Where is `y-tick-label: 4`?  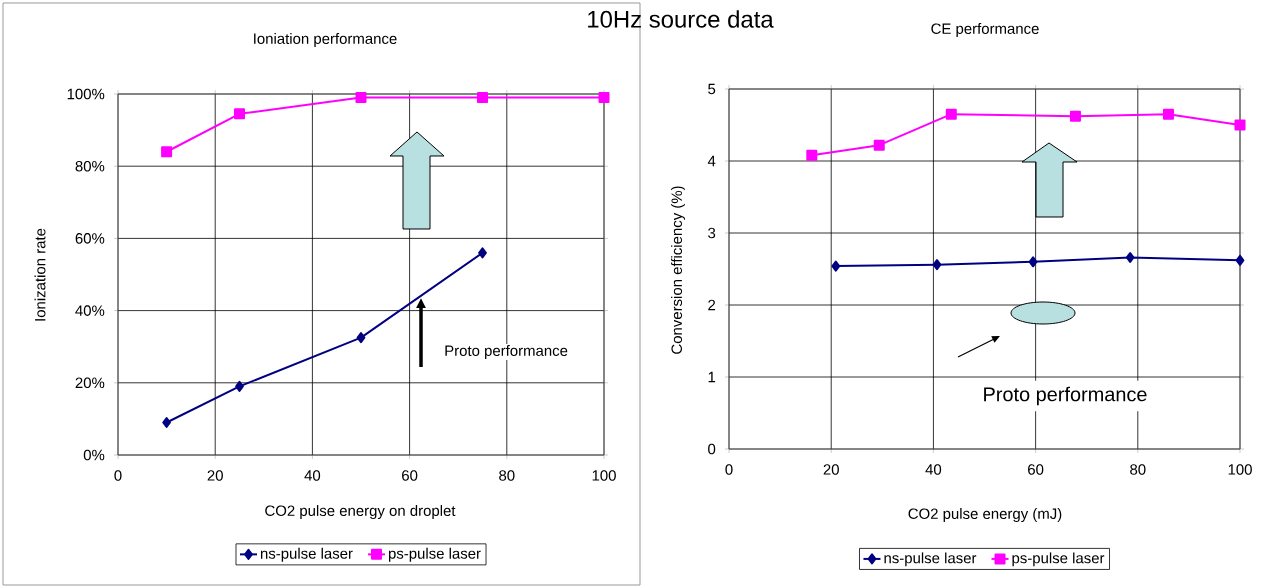 y-tick-label: 4 is located at coordinates (711, 161).